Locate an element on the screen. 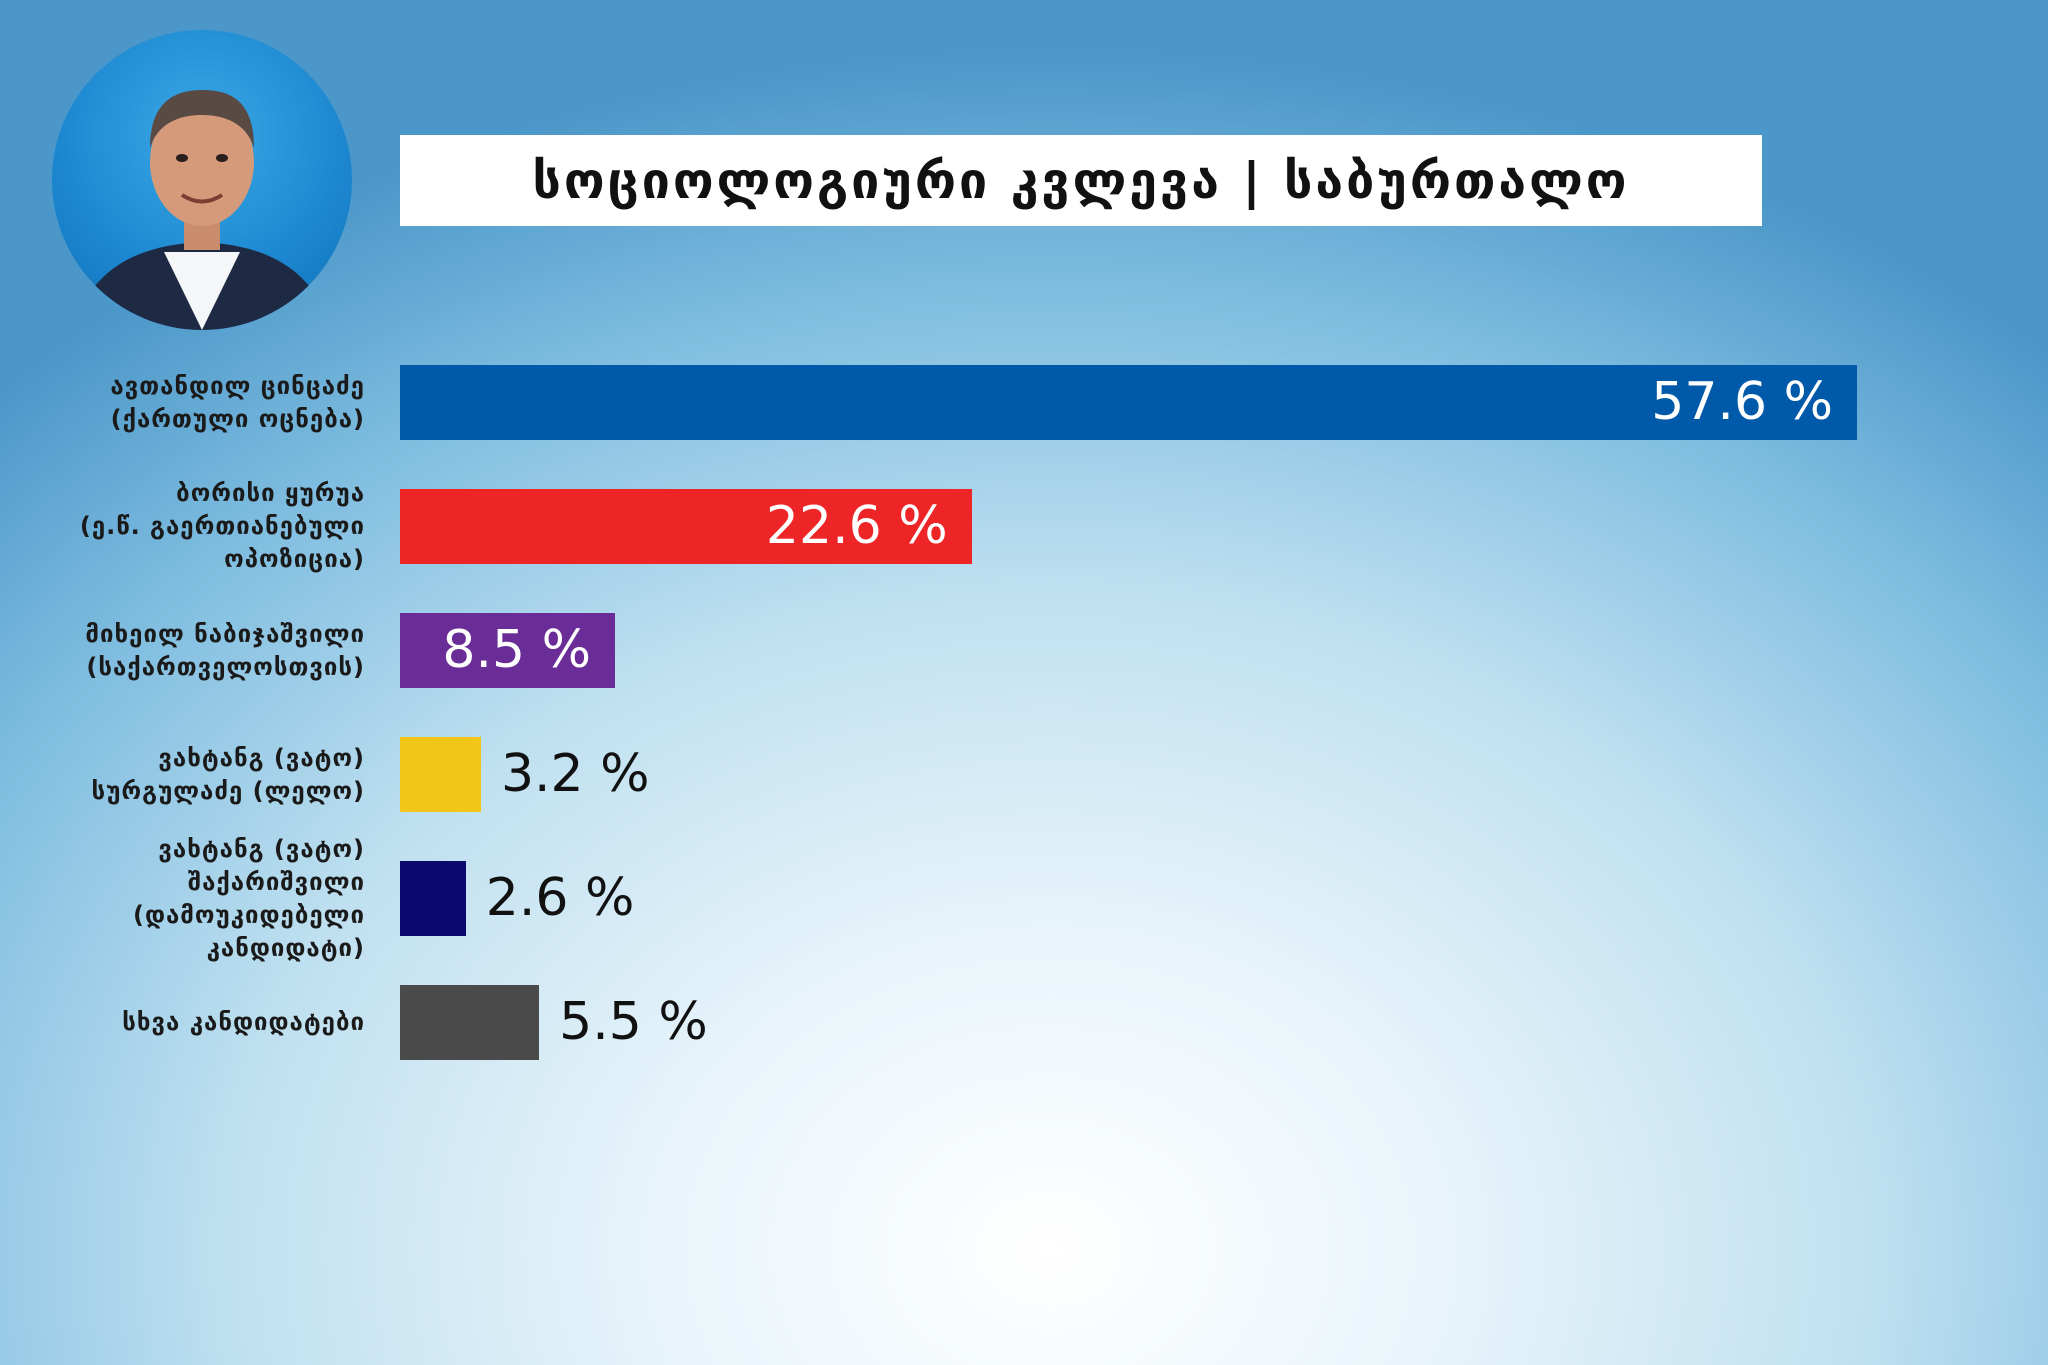 Image resolution: width=2048 pixels, height=1365 pixels. chart-title: სოციოლოგიური კვლევა | საბურთალო is located at coordinates (1081, 180).